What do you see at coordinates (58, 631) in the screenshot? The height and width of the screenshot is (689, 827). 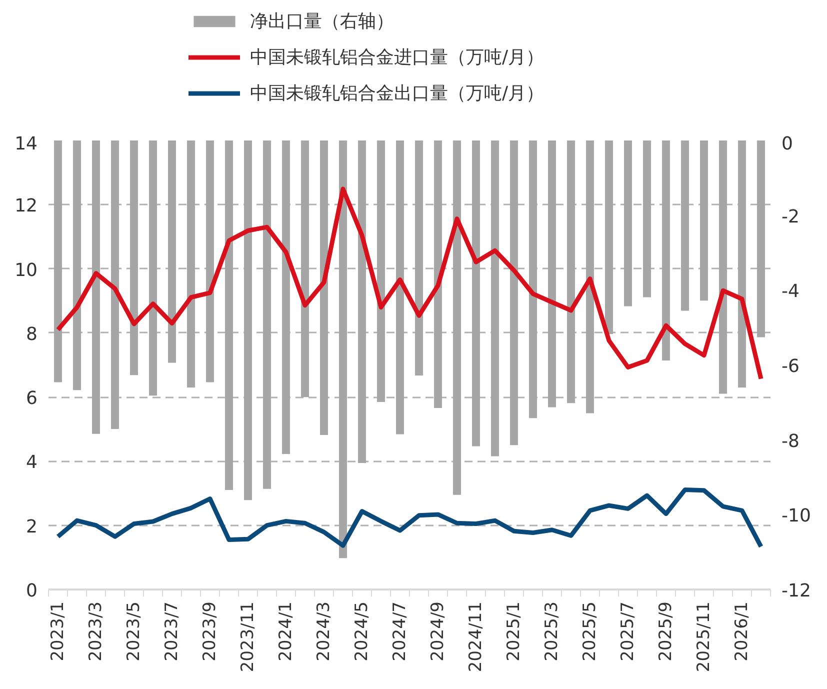 I see `x-tick-label: 2023/1` at bounding box center [58, 631].